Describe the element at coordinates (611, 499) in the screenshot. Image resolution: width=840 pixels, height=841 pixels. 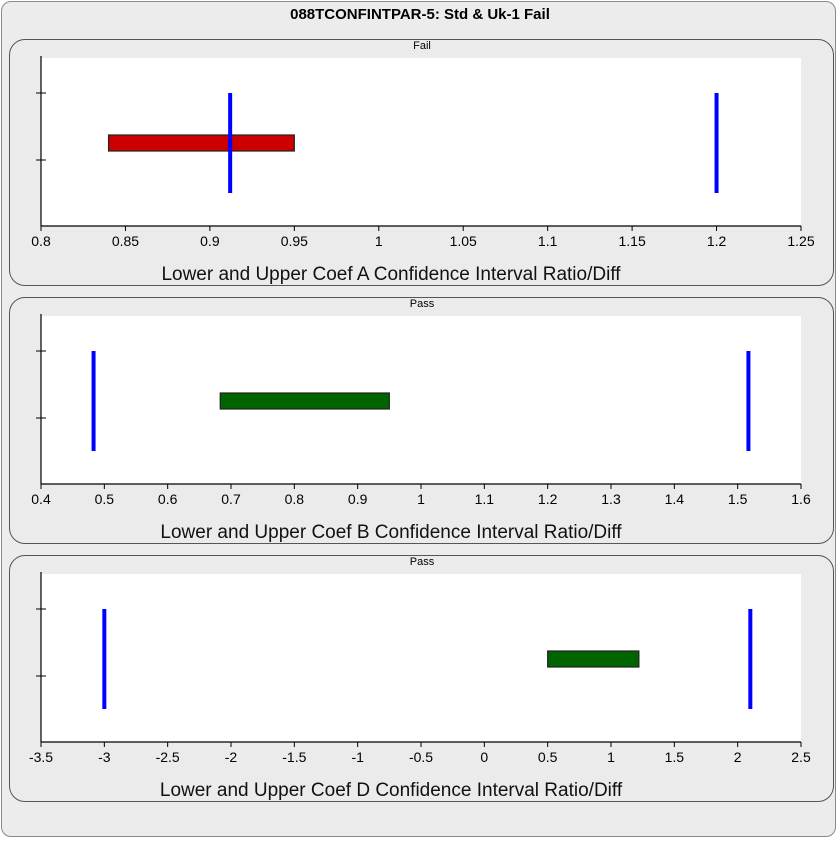
I see `x-tick-label: 1.3` at that location.